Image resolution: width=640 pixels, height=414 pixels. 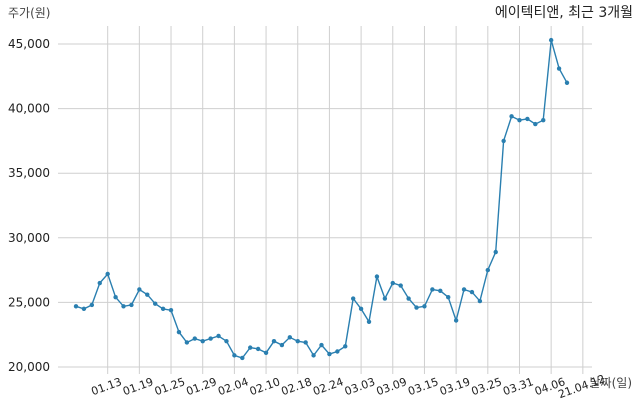 I want to click on x-tick-label: 03.03, so click(x=360, y=386).